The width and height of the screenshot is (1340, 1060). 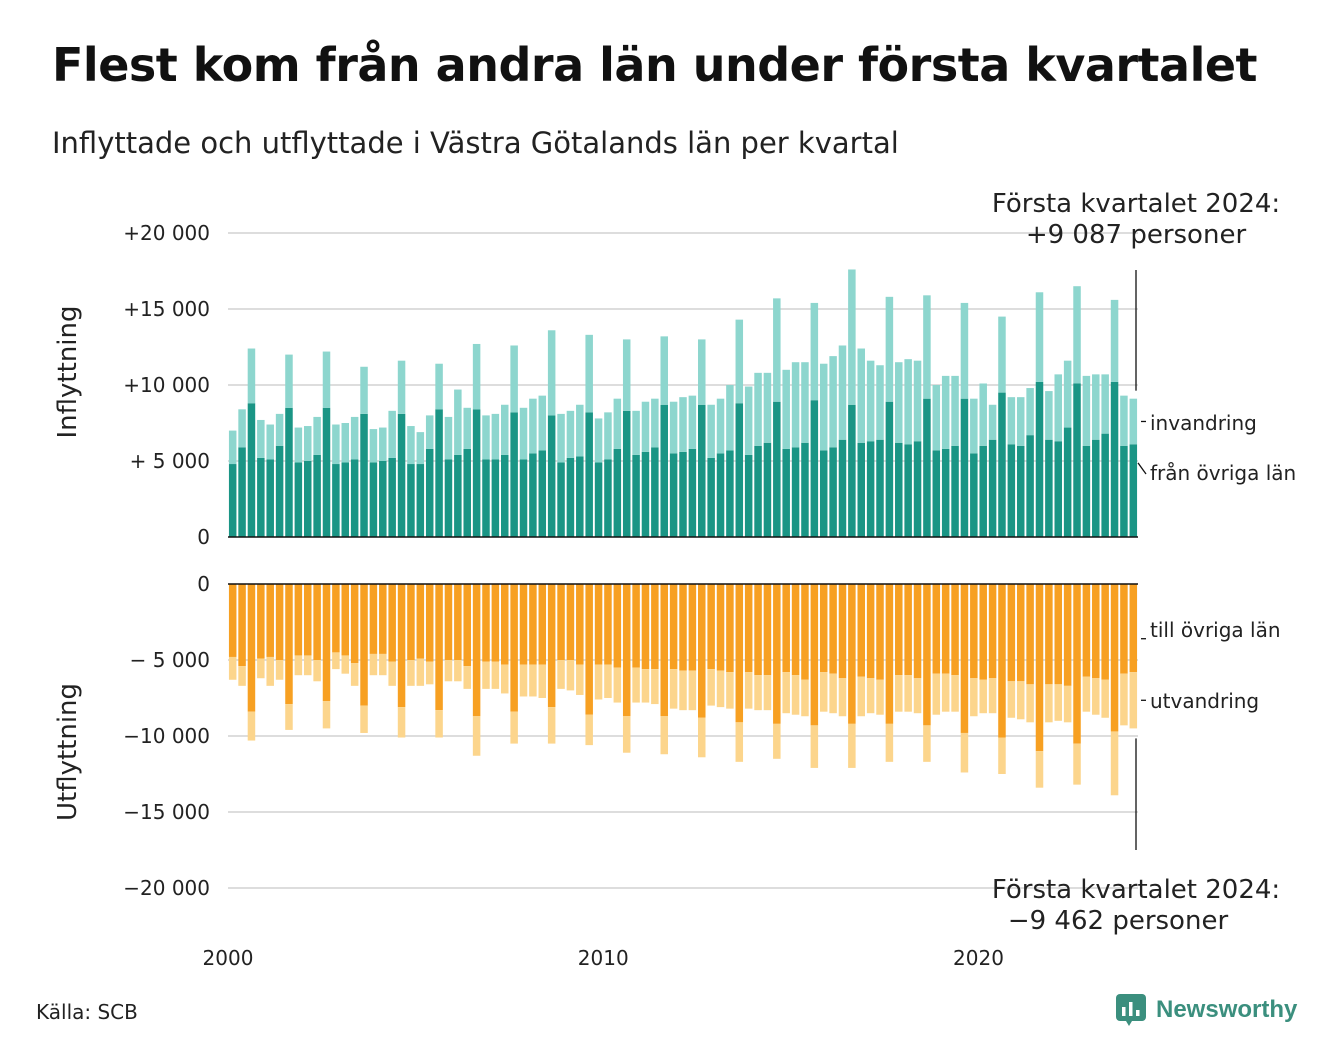 I want to click on source-note: Källa: SCB, so click(x=87, y=1012).